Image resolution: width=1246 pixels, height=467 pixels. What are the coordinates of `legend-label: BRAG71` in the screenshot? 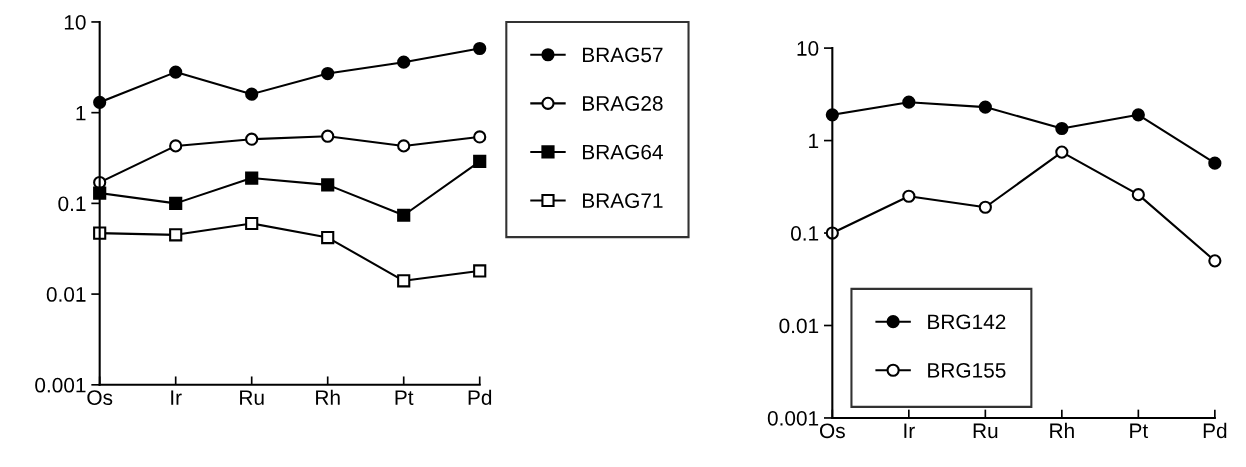 It's located at (623, 201).